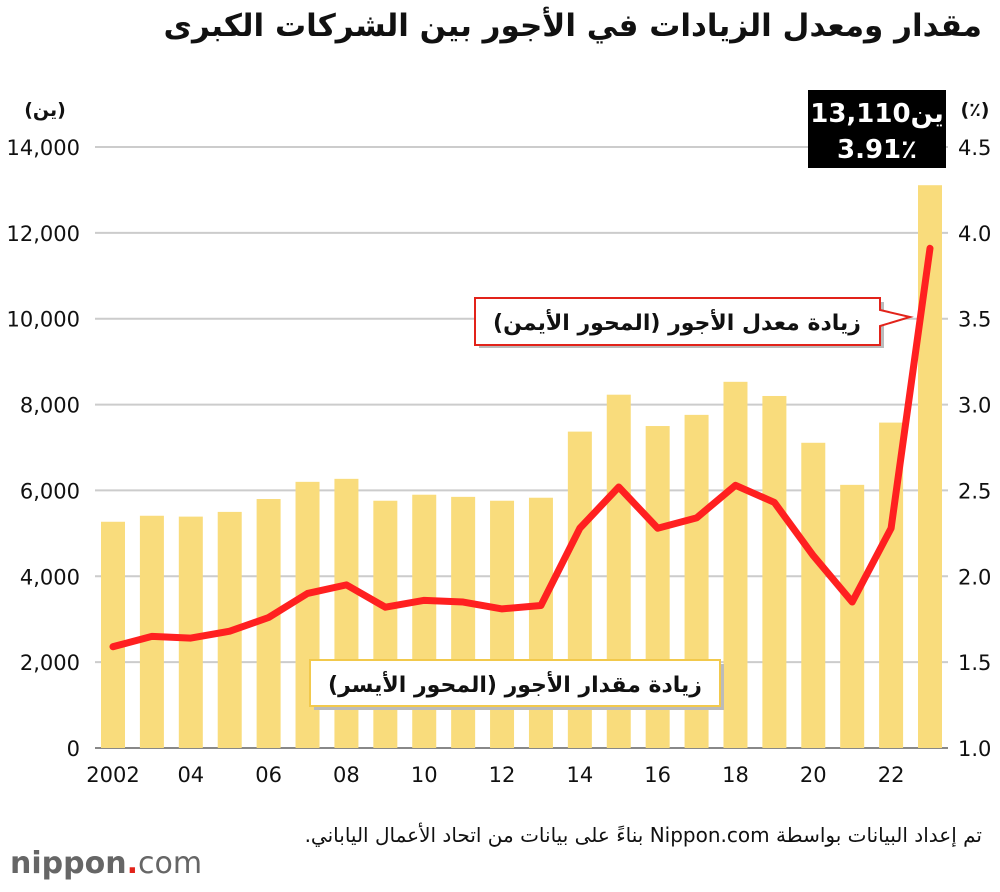 The width and height of the screenshot is (1000, 892). Describe the element at coordinates (502, 775) in the screenshot. I see `x-tick-label: 12` at that location.